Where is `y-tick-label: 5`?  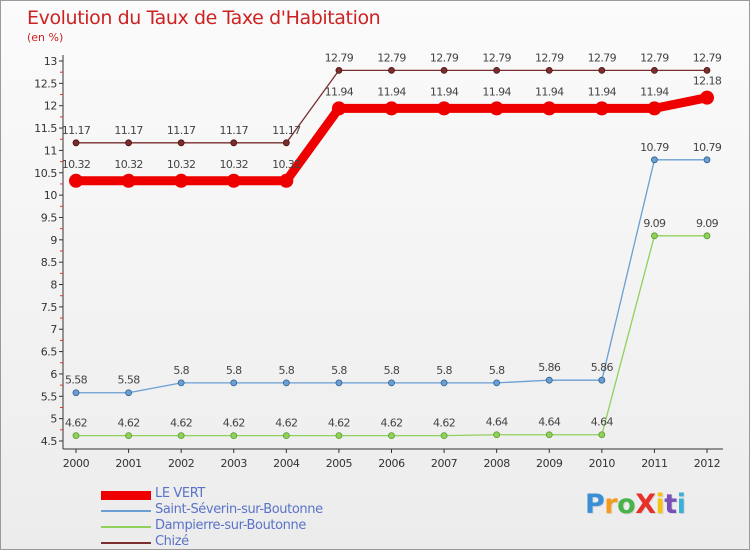 y-tick-label: 5 is located at coordinates (53, 419).